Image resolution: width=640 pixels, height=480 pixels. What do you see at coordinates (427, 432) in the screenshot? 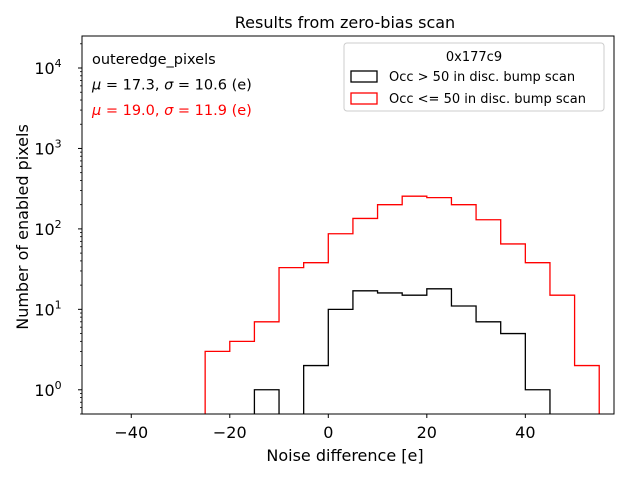
I see `x-tick-label: 20` at bounding box center [427, 432].